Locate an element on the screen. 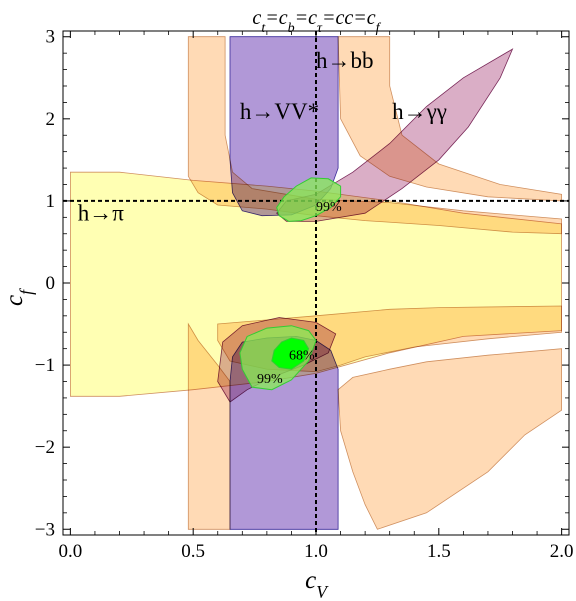  annotation-h-to-bb: h→bb is located at coordinates (345, 60).